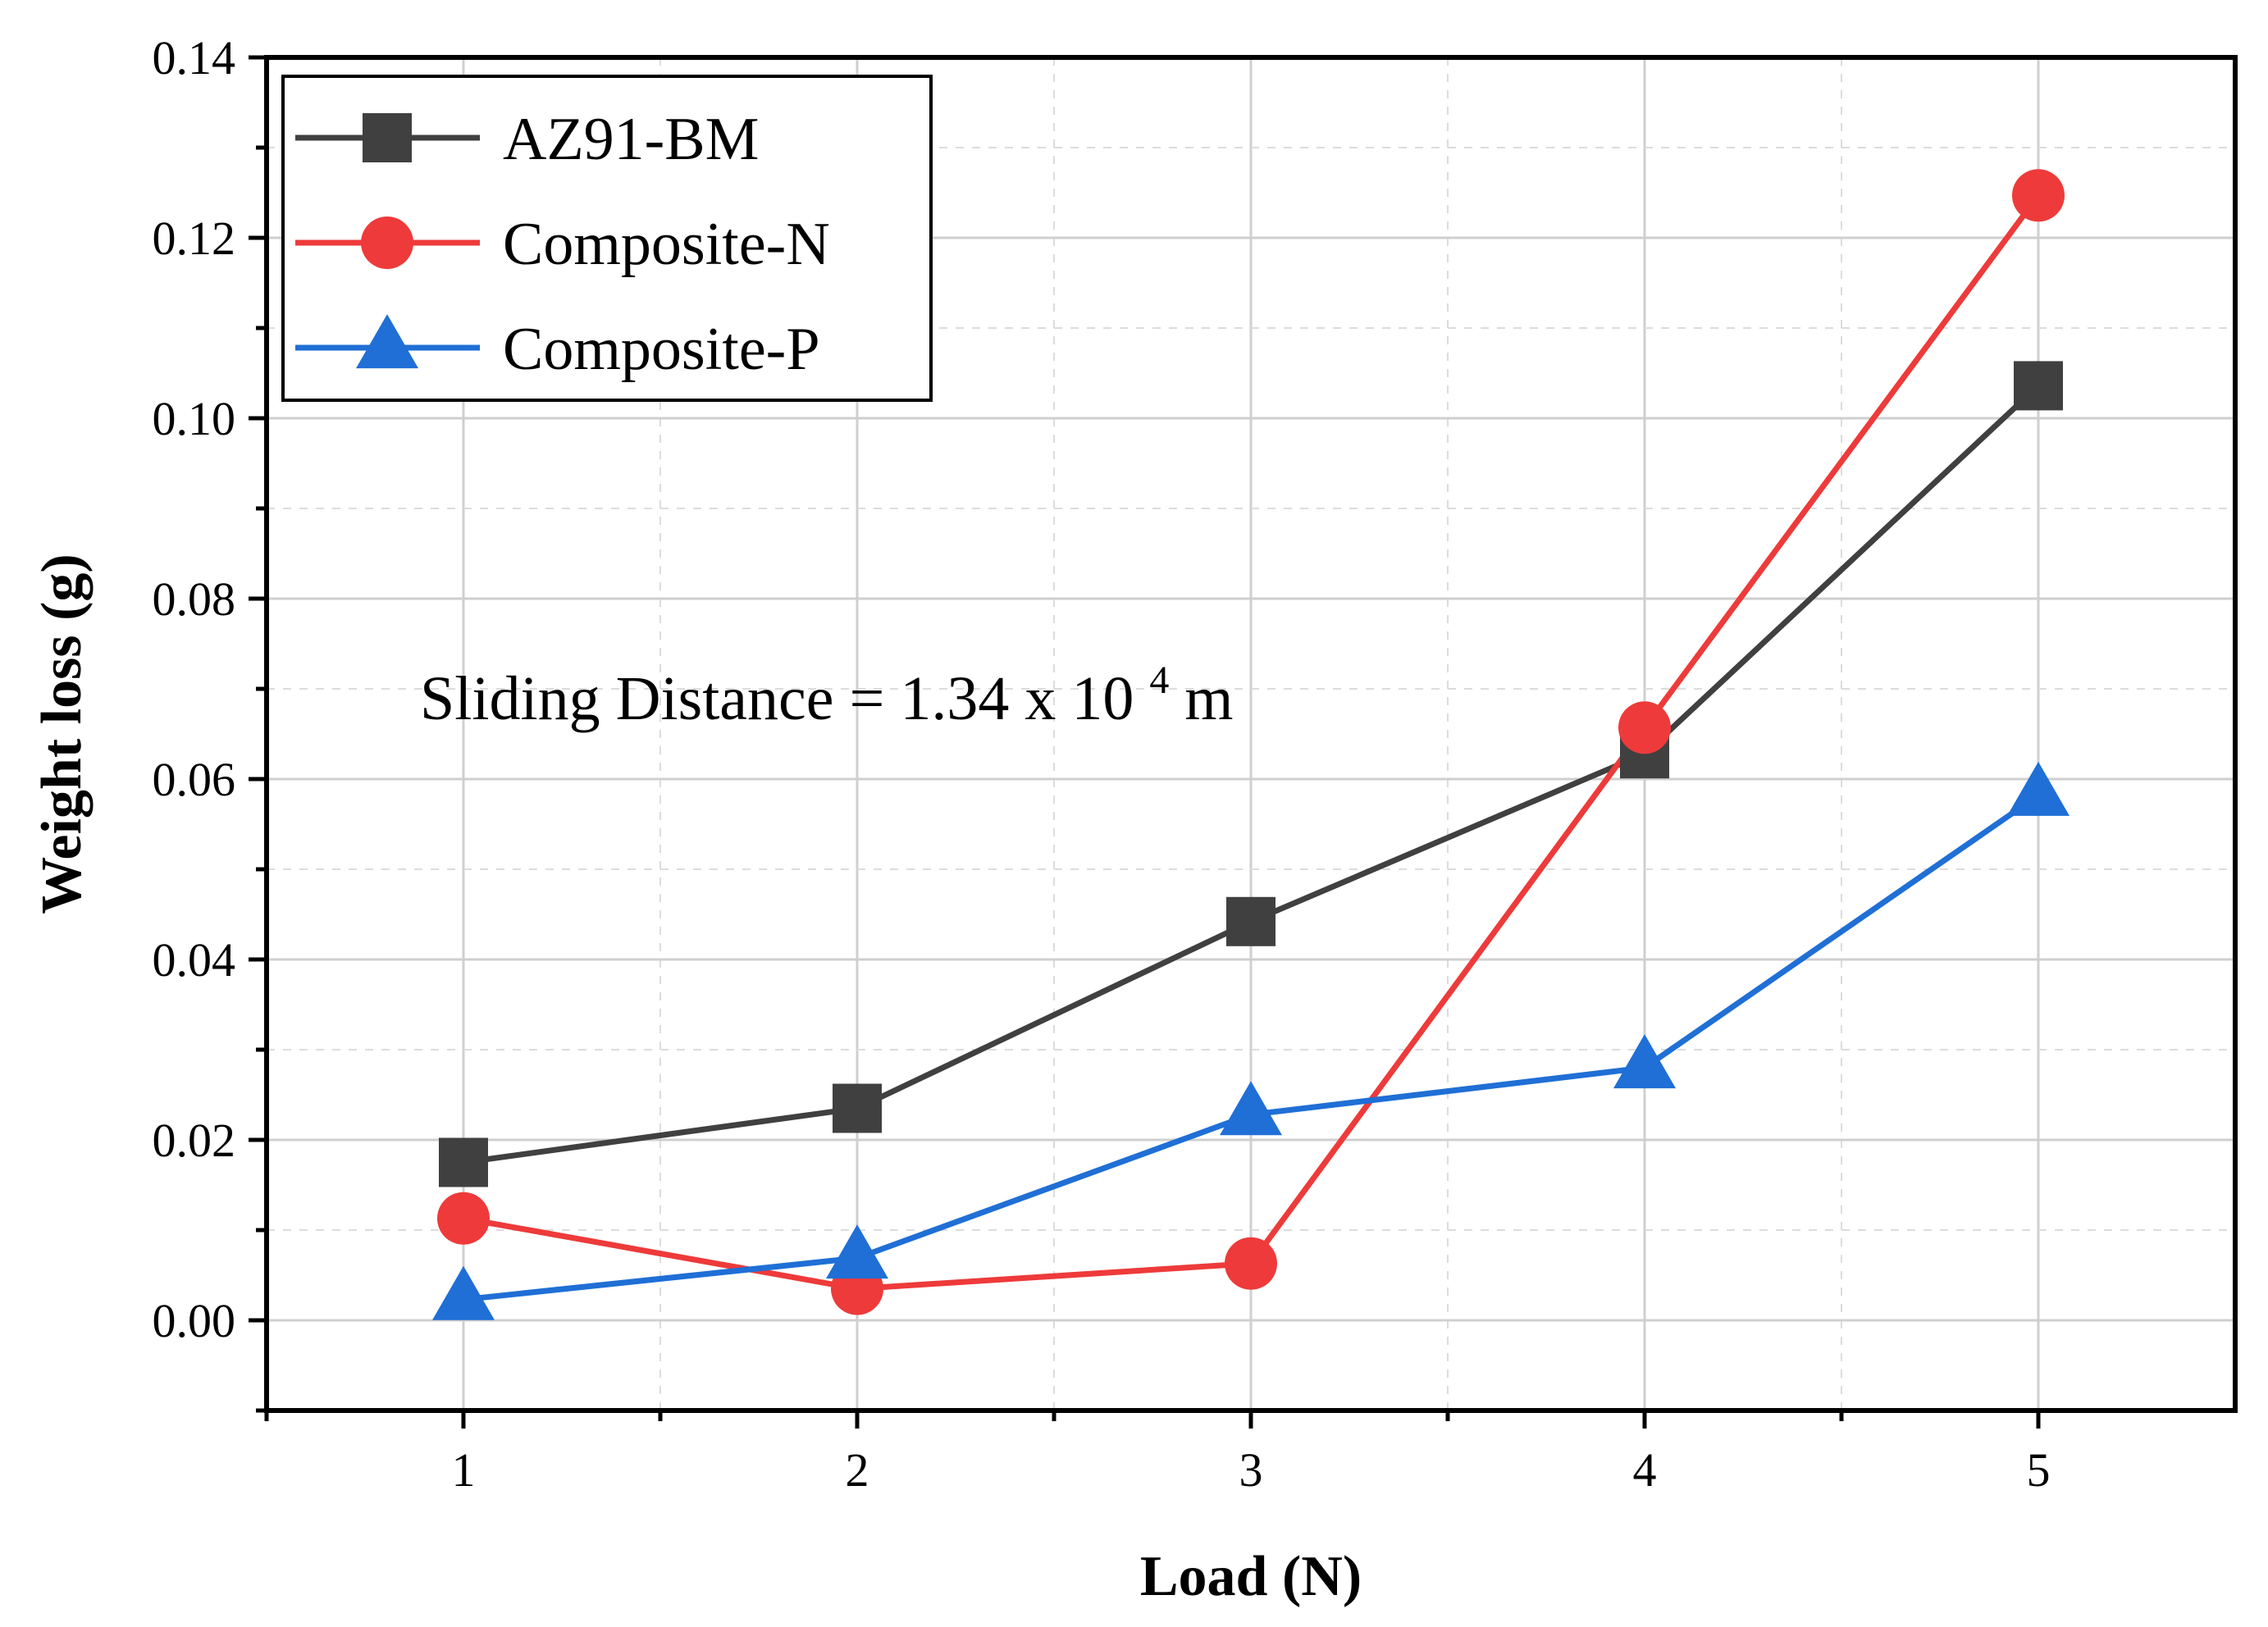 This screenshot has width=2268, height=1627. I want to click on y-tick-label: 0.12, so click(195, 238).